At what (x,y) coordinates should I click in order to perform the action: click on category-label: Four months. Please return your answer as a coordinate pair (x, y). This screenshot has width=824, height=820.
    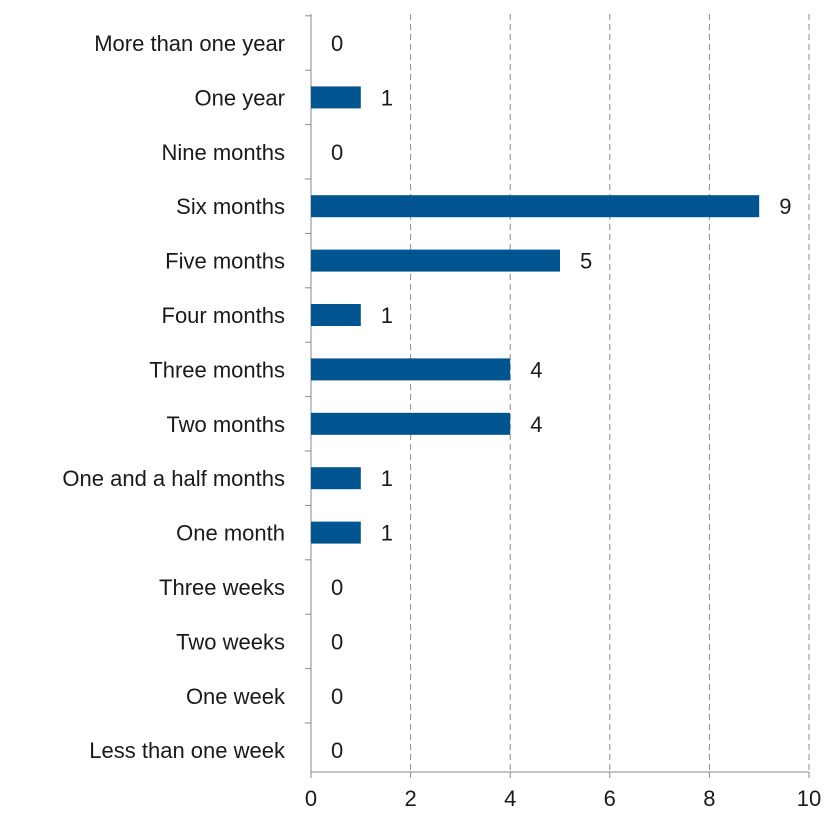
    Looking at the image, I should click on (224, 315).